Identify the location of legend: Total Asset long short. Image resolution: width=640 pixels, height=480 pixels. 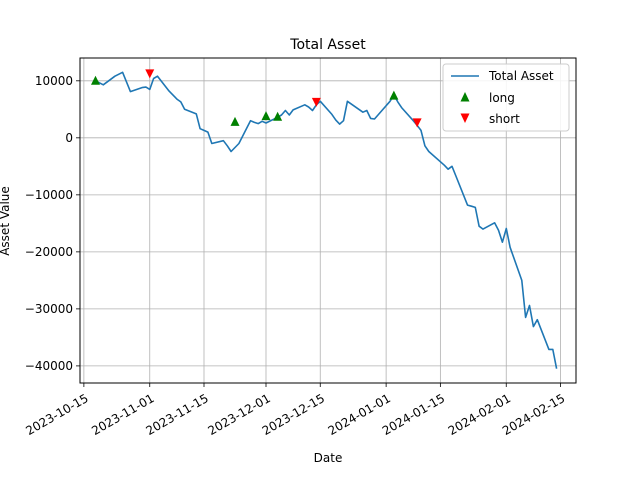
(506, 97).